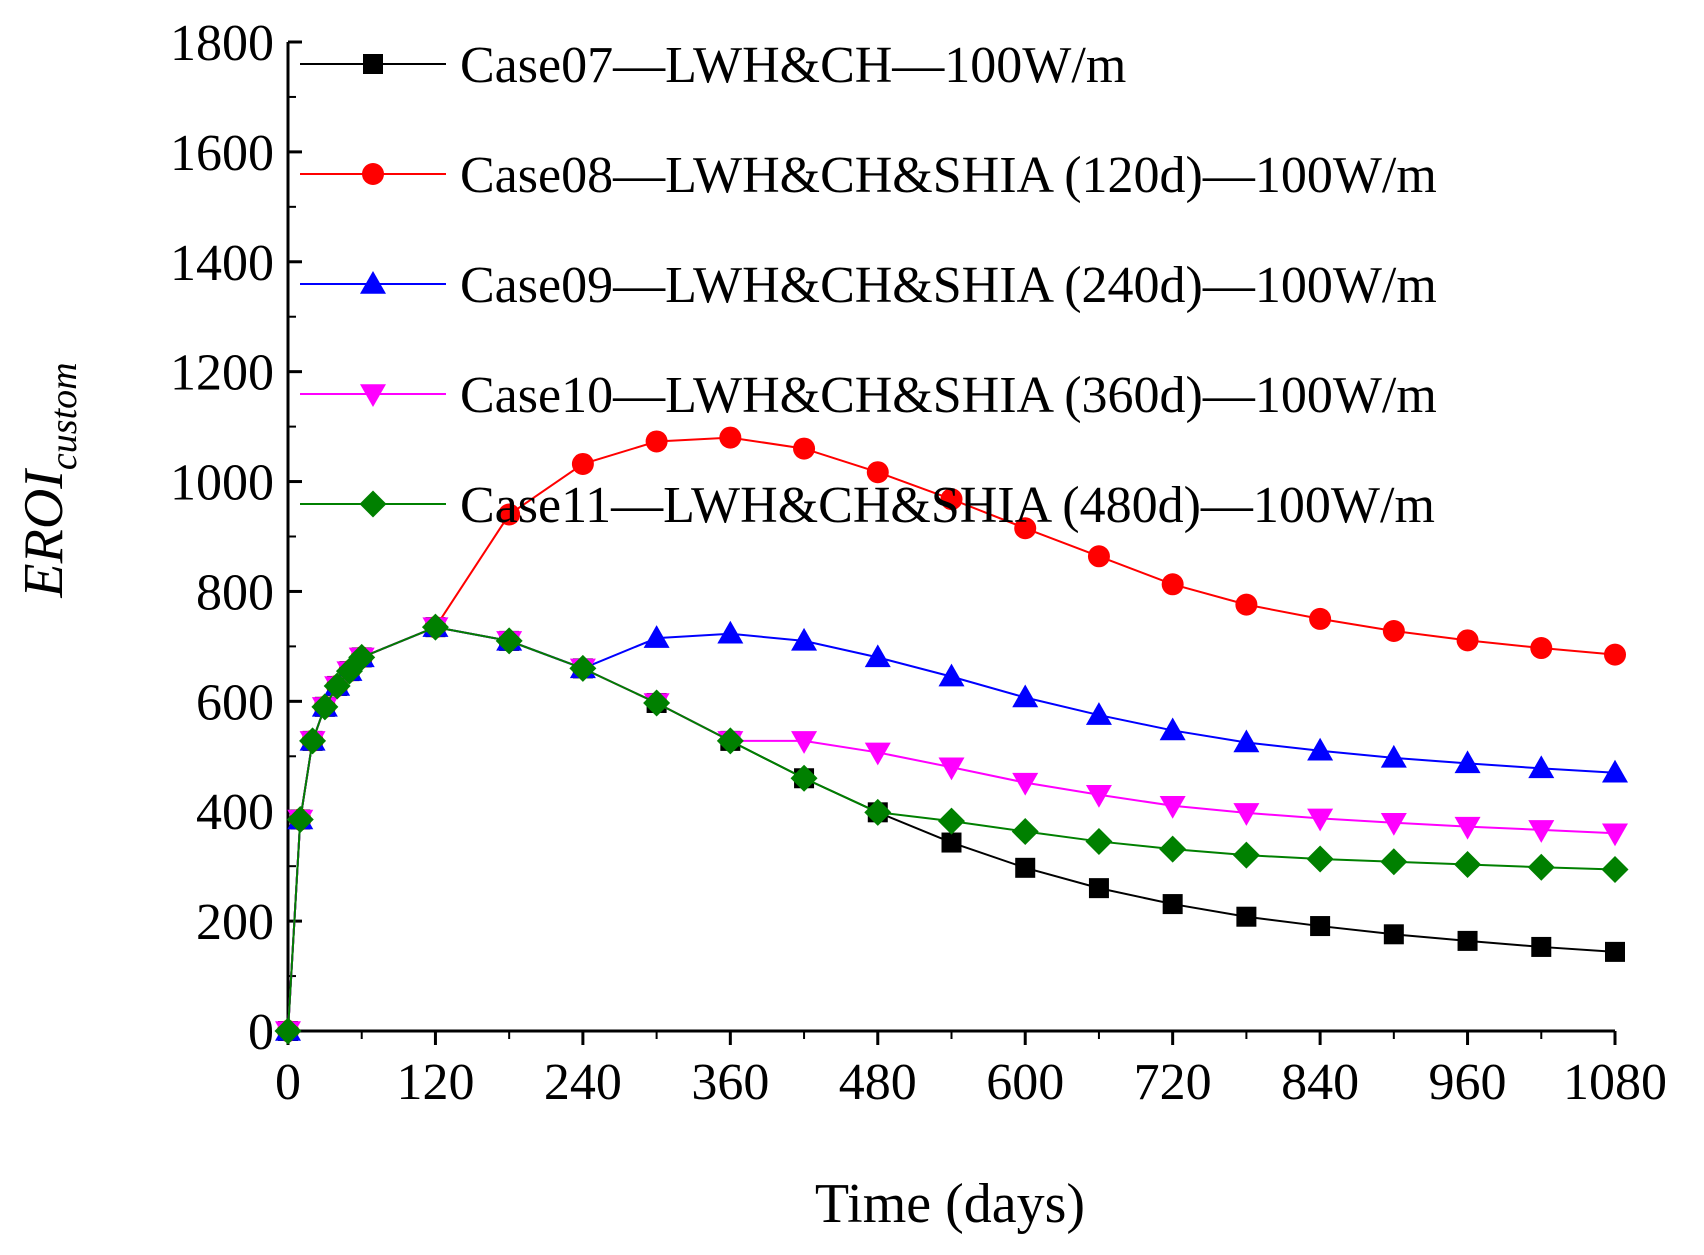  I want to click on y-axis-title-main: EROI, so click(44, 533).